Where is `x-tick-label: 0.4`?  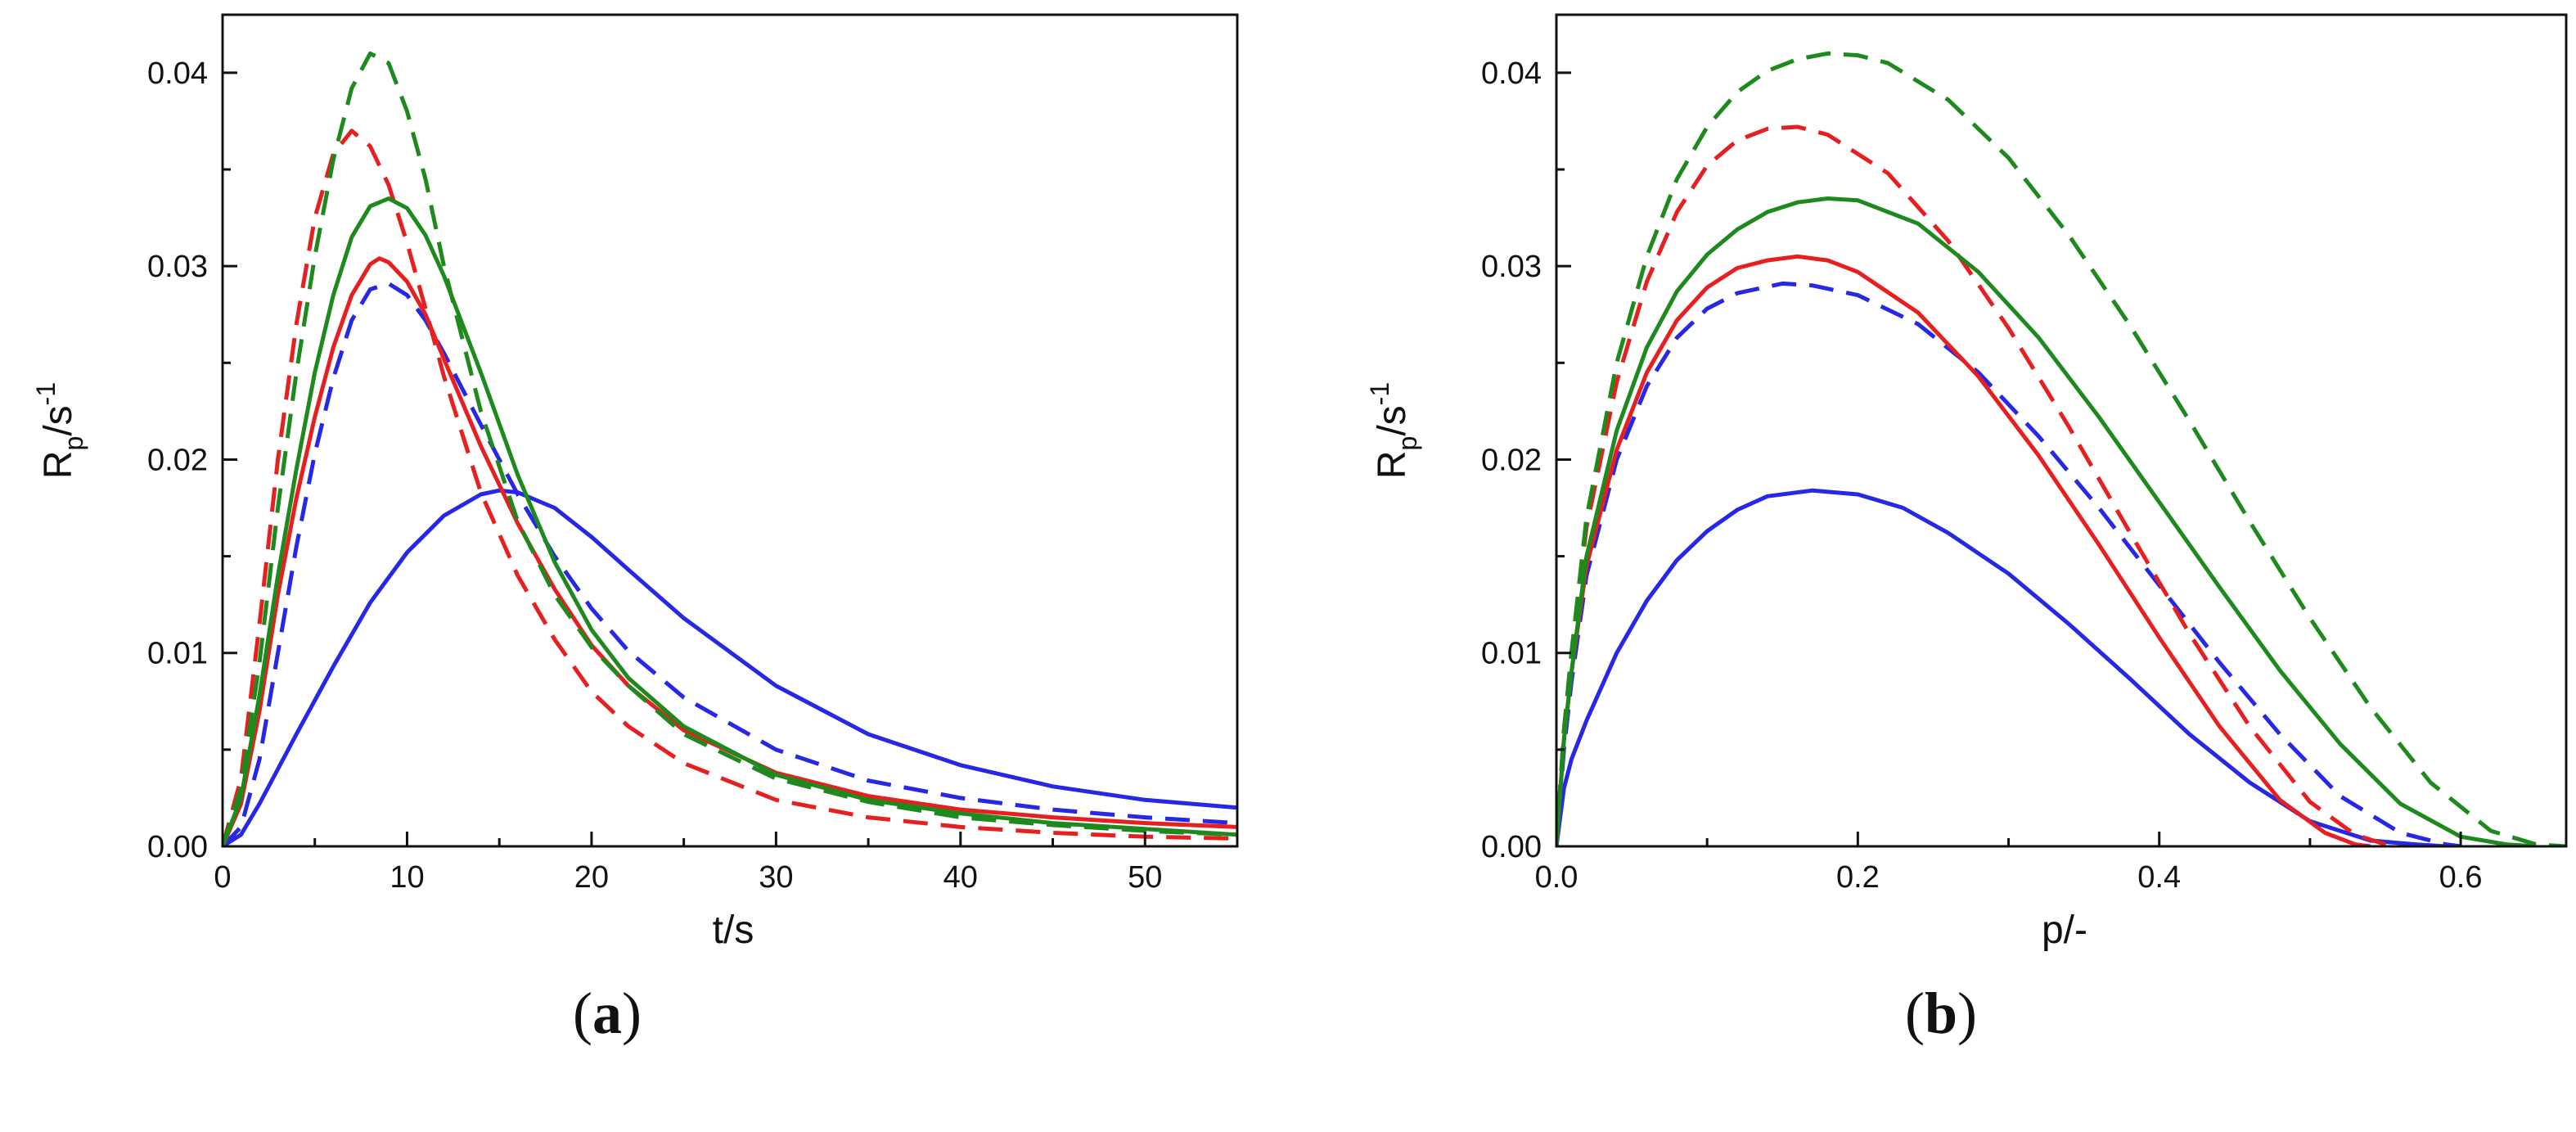
x-tick-label: 0.4 is located at coordinates (2159, 878).